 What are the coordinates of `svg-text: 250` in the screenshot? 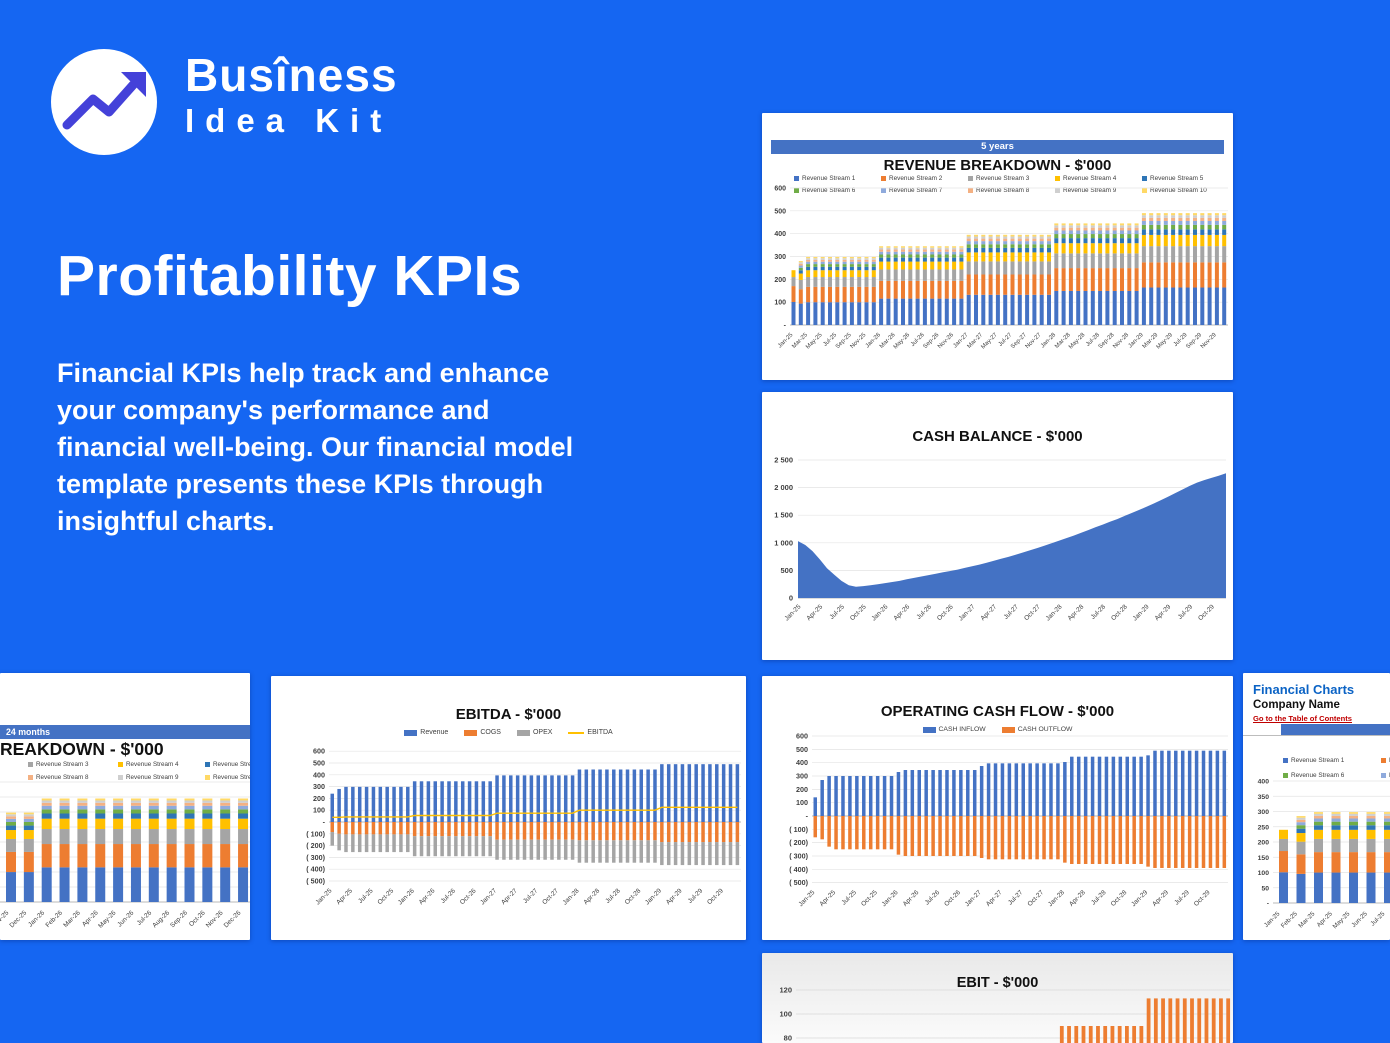 It's located at (1264, 827).